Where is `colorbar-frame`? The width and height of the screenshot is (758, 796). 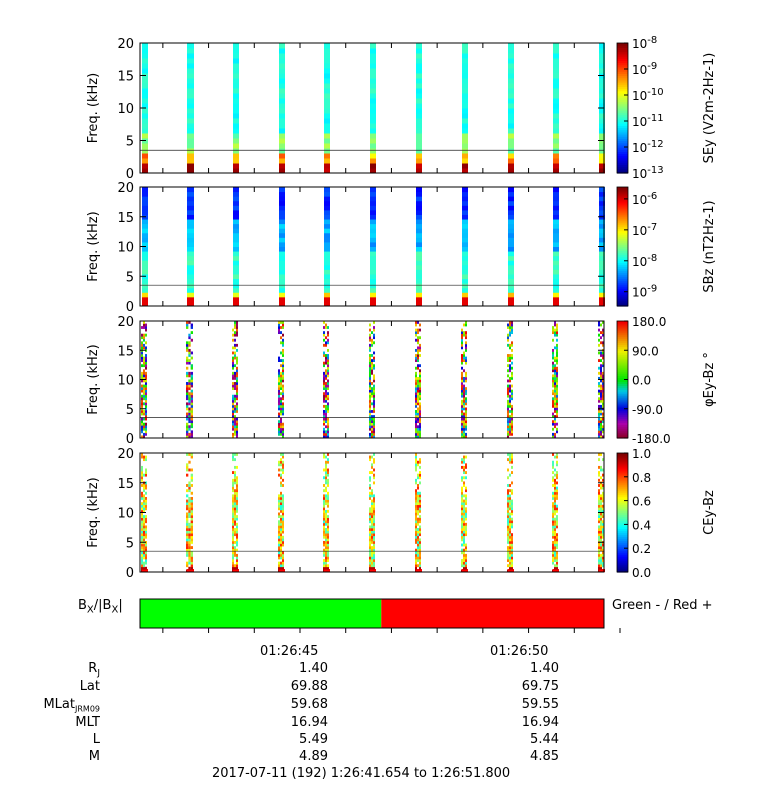 colorbar-frame is located at coordinates (622, 108).